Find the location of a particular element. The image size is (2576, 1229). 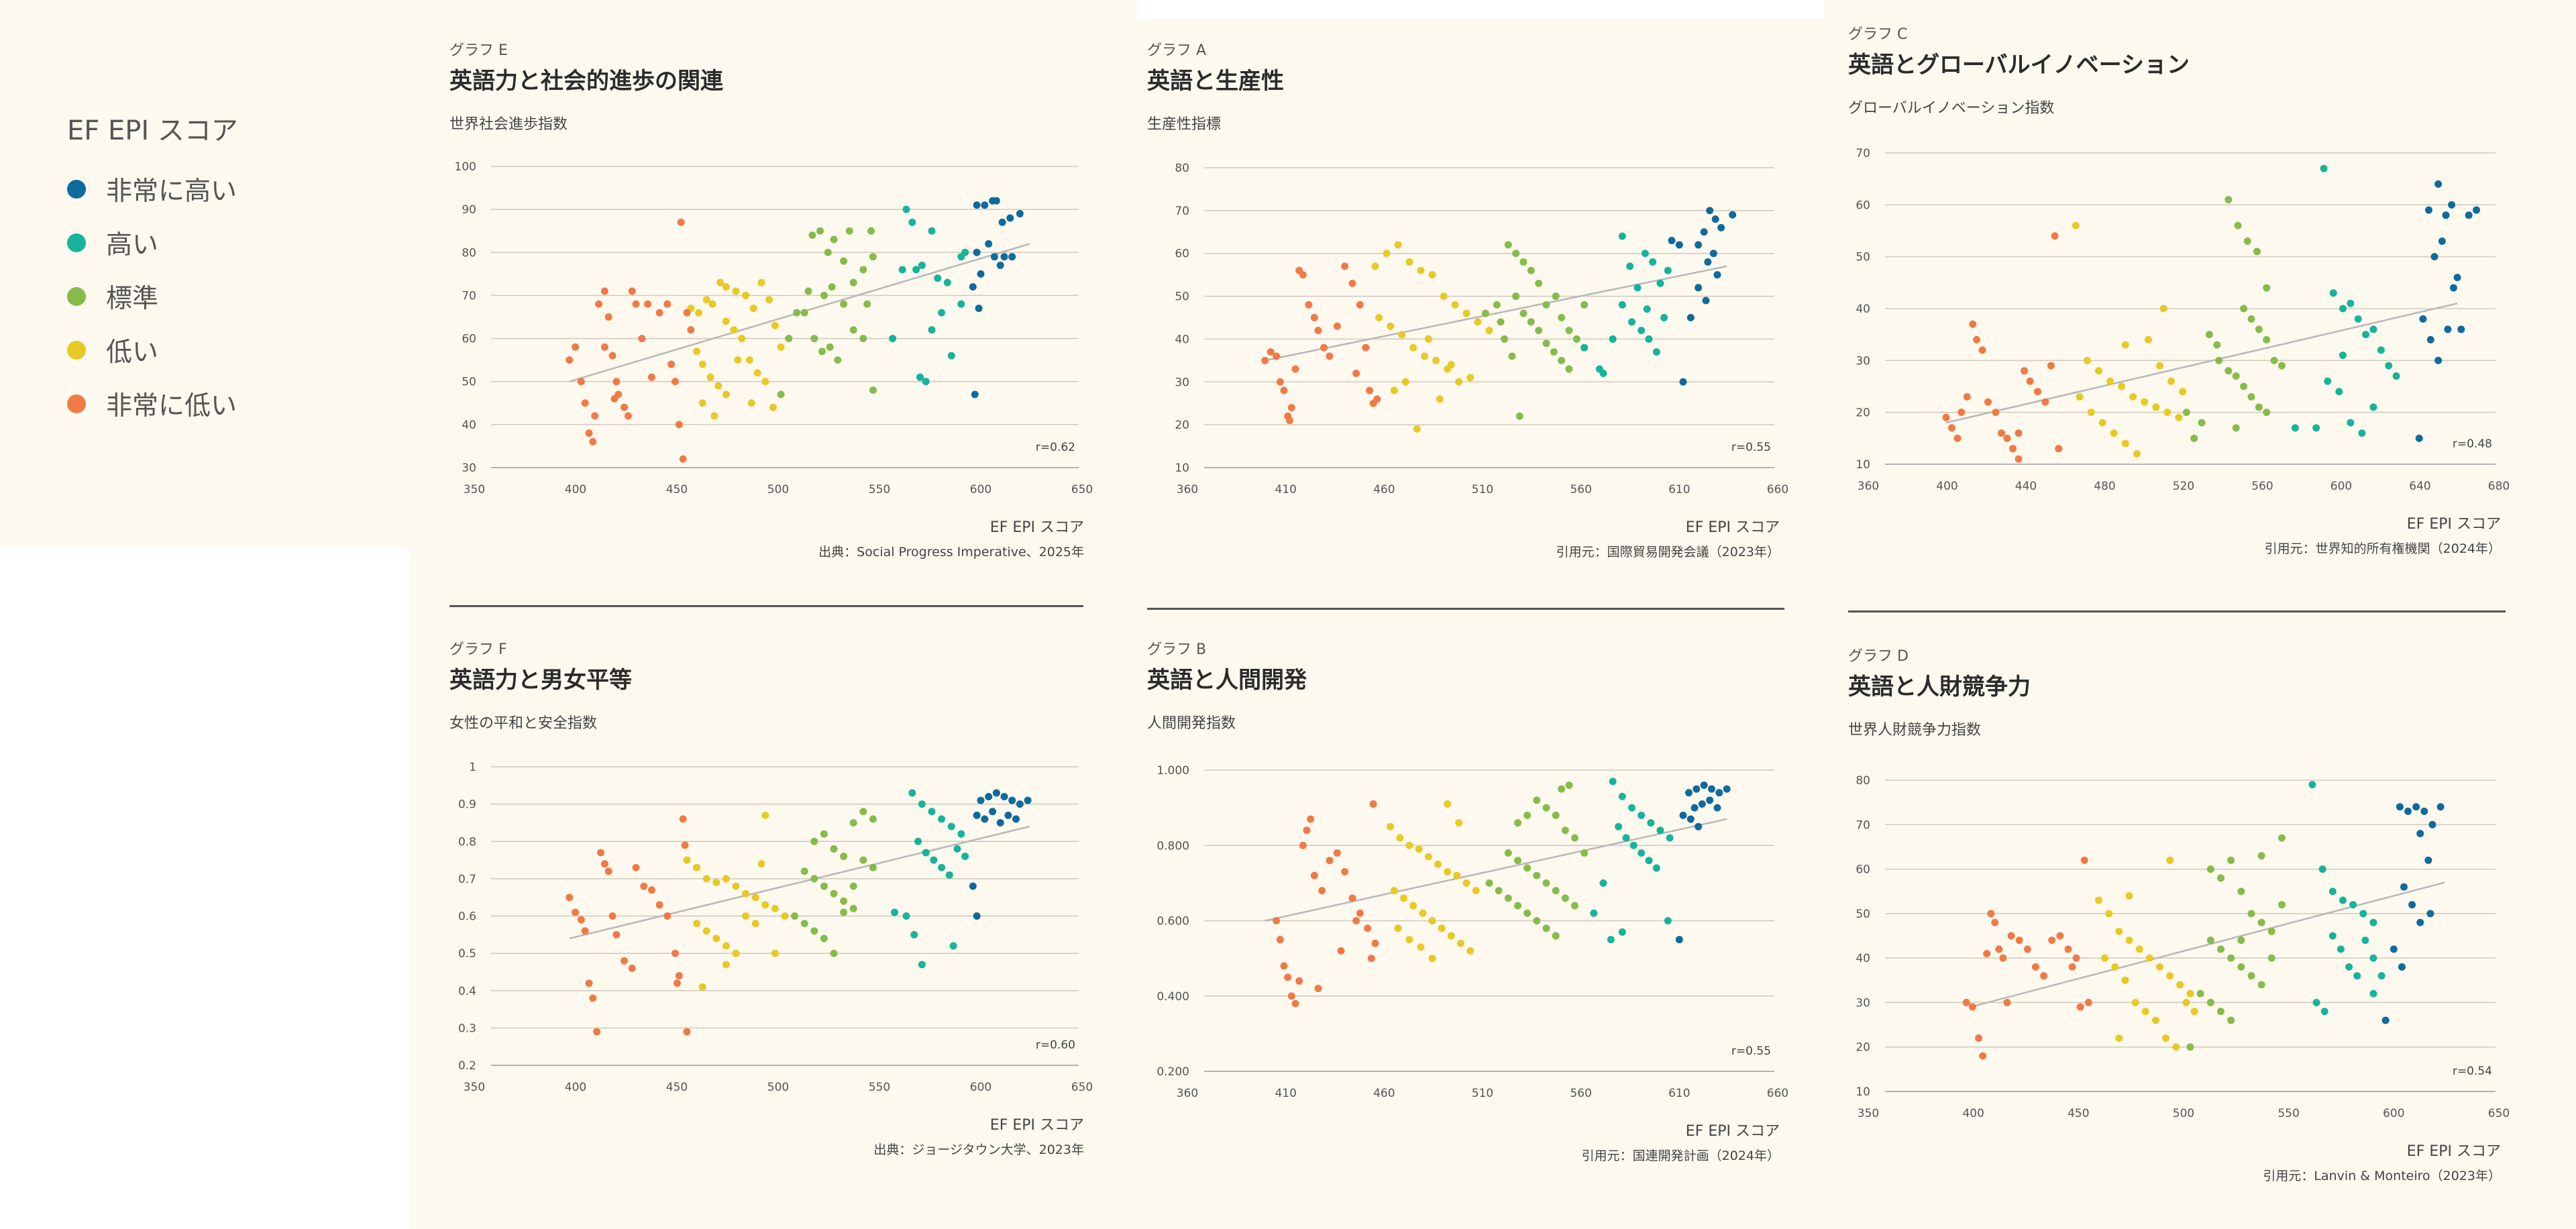

chart-f-source: 出典：ジョージタウン大学、2023年 is located at coordinates (978, 1150).